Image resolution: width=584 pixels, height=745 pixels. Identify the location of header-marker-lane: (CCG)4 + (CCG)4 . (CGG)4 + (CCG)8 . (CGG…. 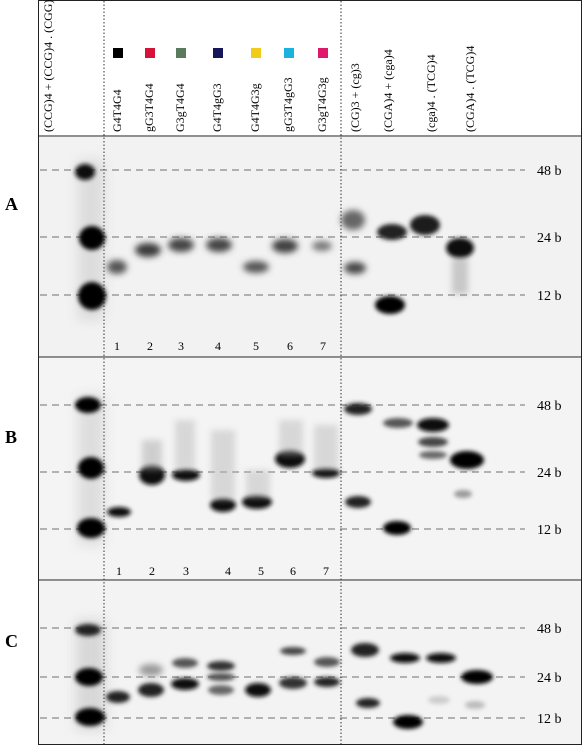
(48, 66).